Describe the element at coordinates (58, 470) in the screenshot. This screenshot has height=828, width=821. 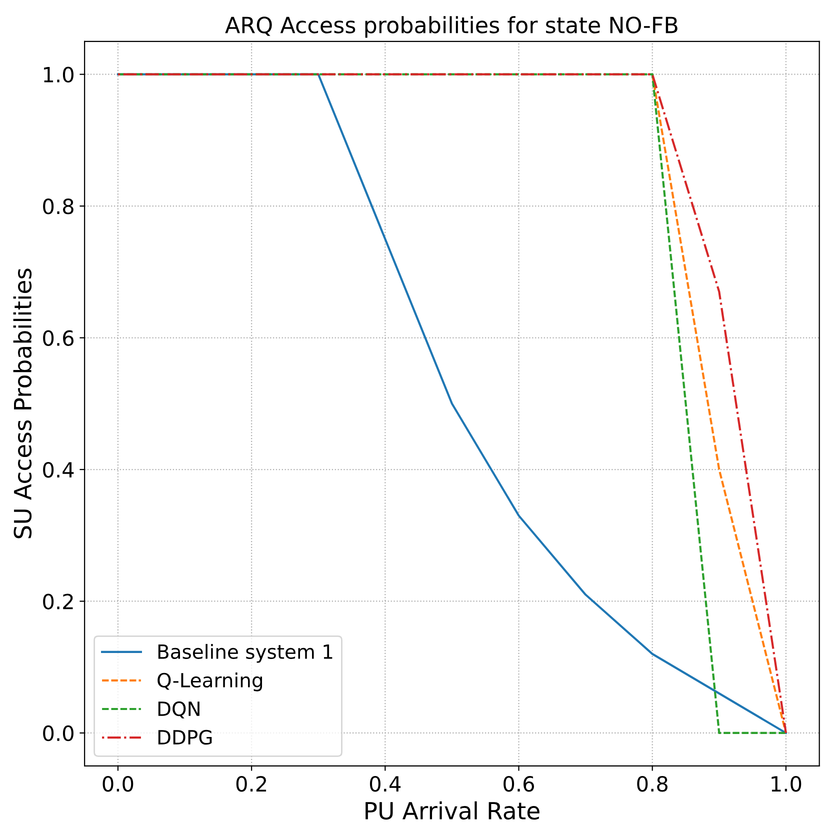
I see `y-tick-label: 0.4` at that location.